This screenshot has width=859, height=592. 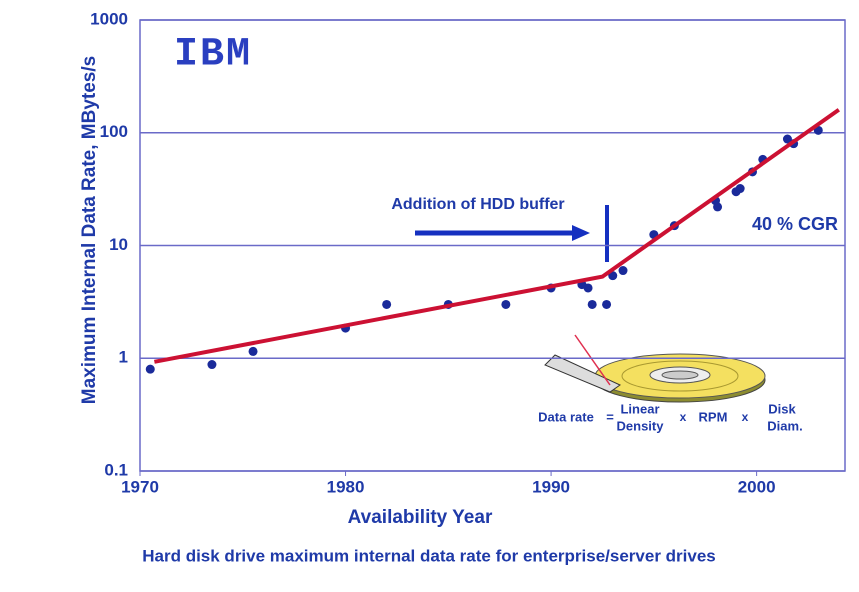 I want to click on disk-spindle, so click(x=680, y=375).